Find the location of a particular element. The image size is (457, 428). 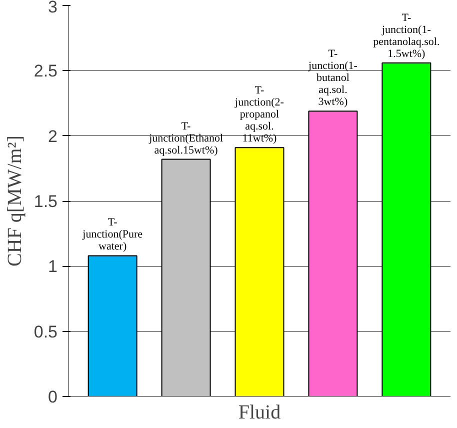

y-axis-title: CHF q[MW/m²] is located at coordinates (15, 201).